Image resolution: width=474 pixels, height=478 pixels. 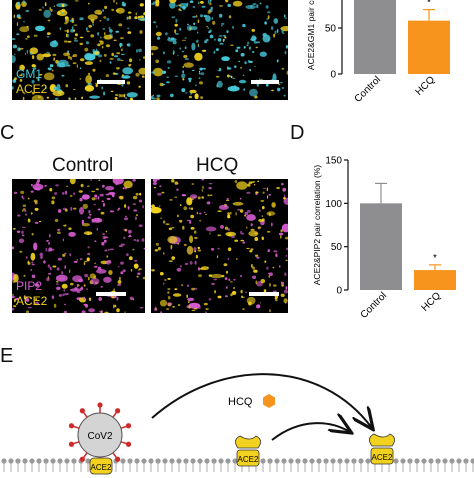 What do you see at coordinates (32, 301) in the screenshot?
I see `channel-label-ace2: ACE2` at bounding box center [32, 301].